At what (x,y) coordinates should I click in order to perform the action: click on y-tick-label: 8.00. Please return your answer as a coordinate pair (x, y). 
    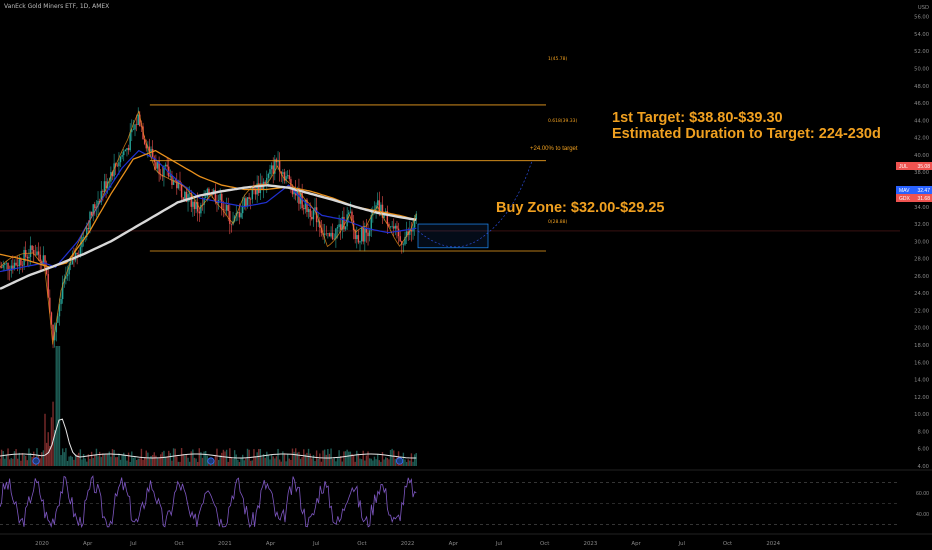
    Looking at the image, I should click on (923, 432).